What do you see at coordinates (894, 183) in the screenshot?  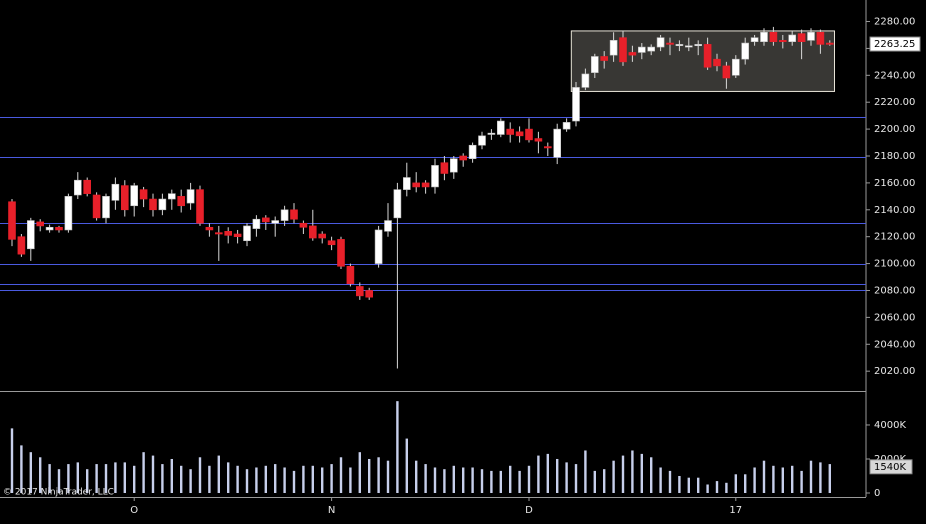 I see `y-tick-label: 2160.00` at bounding box center [894, 183].